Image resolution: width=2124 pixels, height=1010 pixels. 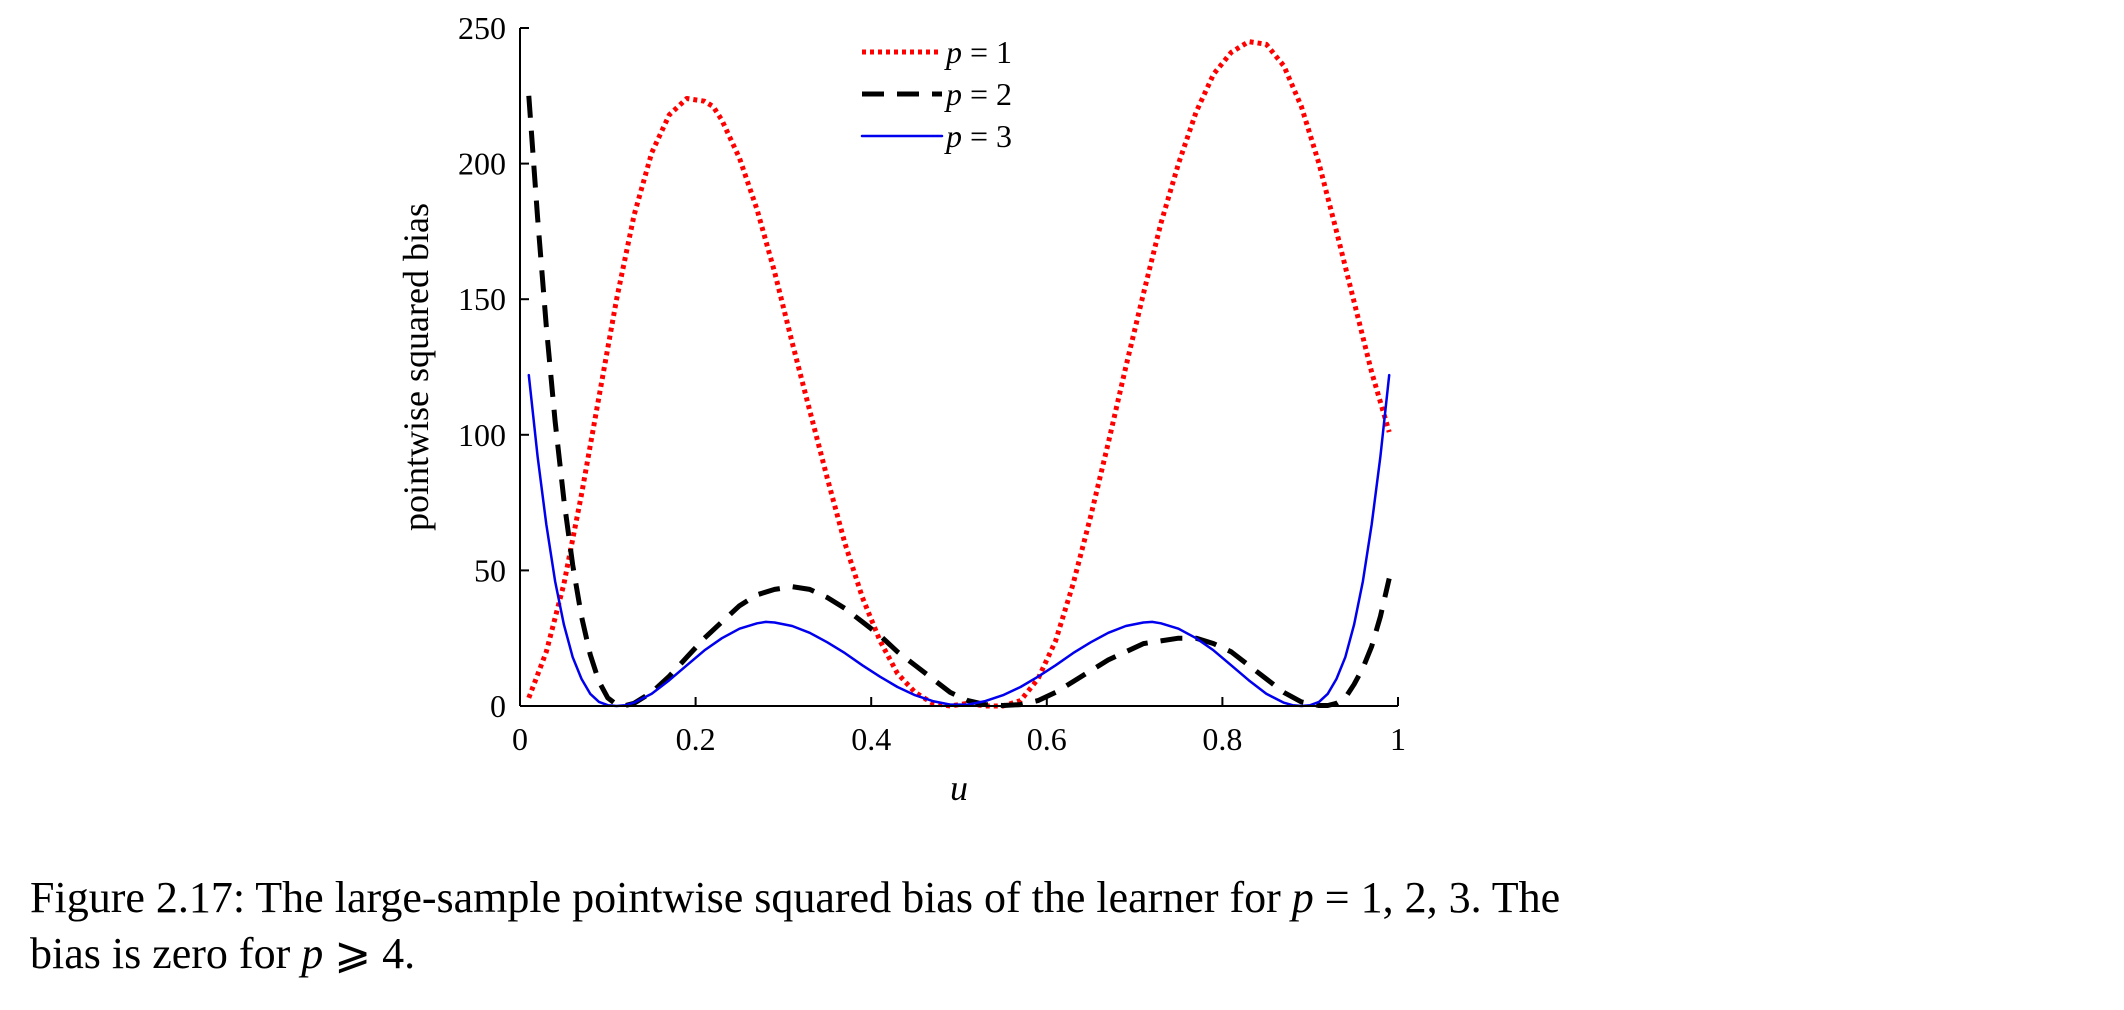 I want to click on x-tick-label: 0.8, so click(x=1222, y=739).